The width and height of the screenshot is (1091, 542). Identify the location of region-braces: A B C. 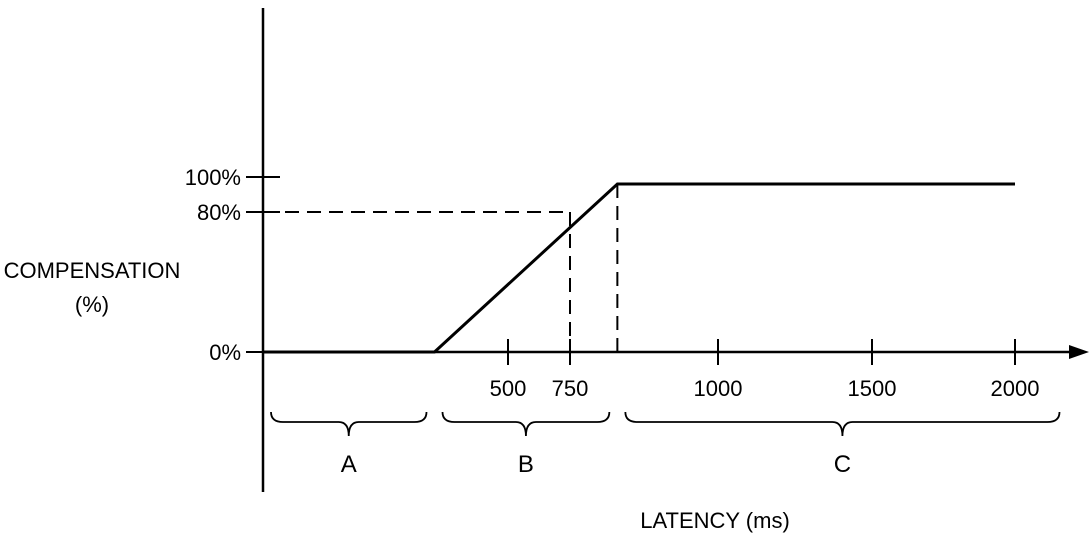
(665, 444).